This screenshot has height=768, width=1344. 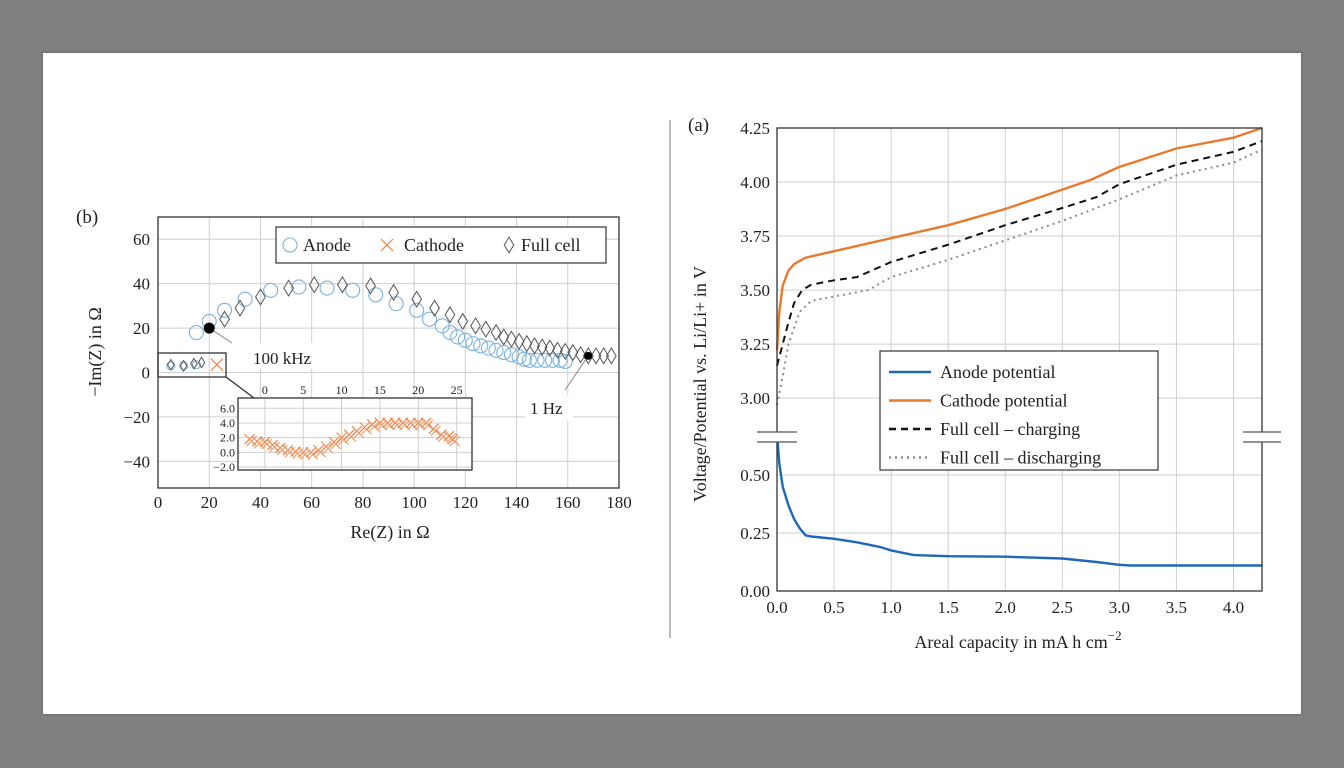 What do you see at coordinates (755, 290) in the screenshot?
I see `y-tick-label: 3.50` at bounding box center [755, 290].